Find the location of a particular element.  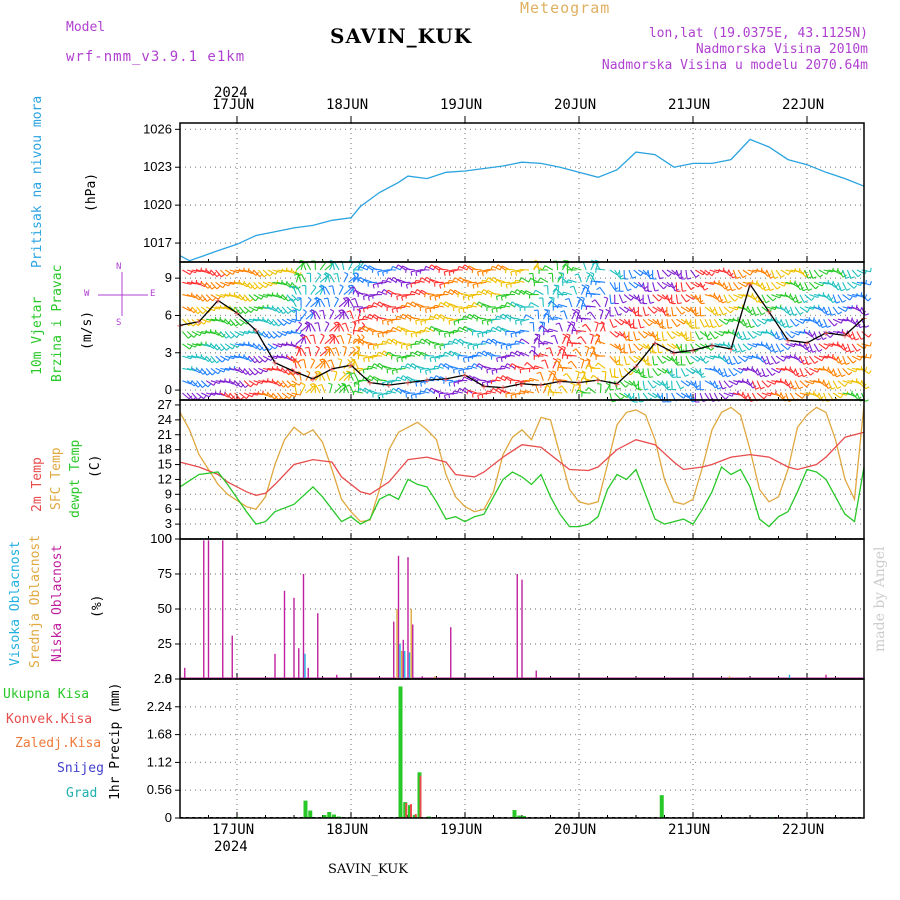

precip-bar is located at coordinates (406, 810).